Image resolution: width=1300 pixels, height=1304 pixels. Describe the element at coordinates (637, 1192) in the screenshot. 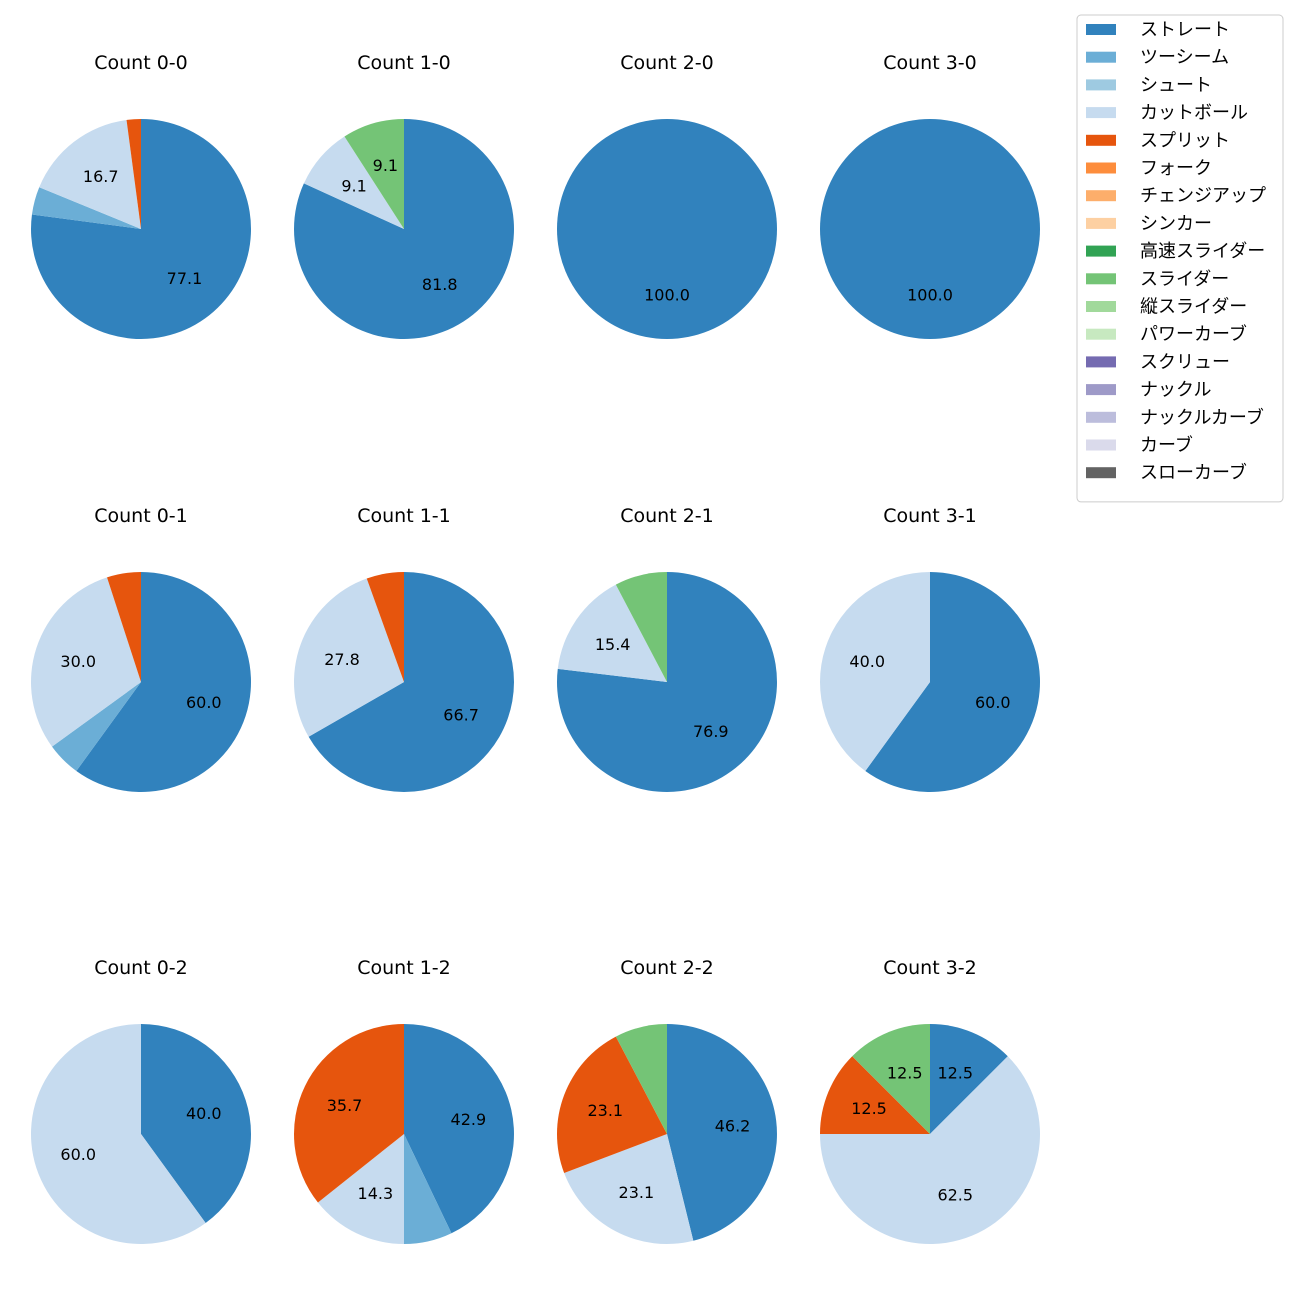

I see `pie-label-count-2-2-1: 23.1` at that location.